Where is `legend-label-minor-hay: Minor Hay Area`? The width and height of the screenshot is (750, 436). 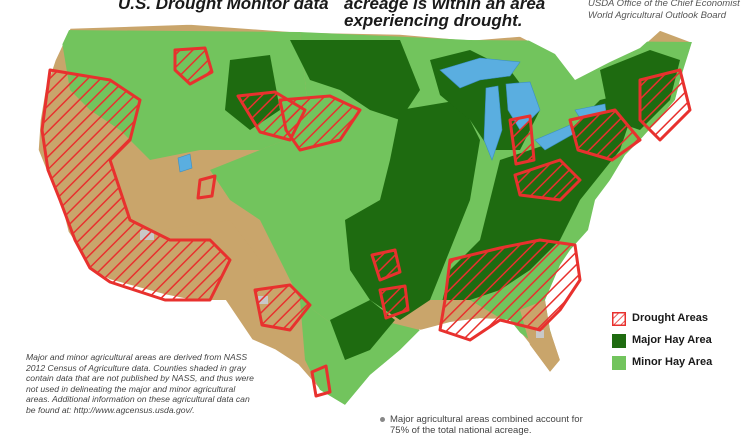
legend-label-minor-hay: Minor Hay Area is located at coordinates (672, 362).